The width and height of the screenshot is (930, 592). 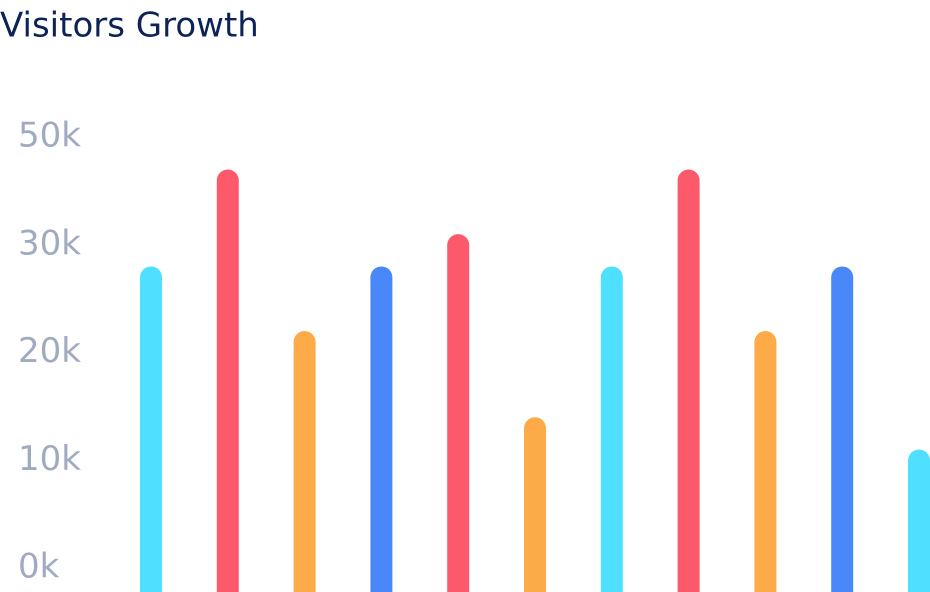 What do you see at coordinates (39, 567) in the screenshot?
I see `y-tick-label: 0k` at bounding box center [39, 567].